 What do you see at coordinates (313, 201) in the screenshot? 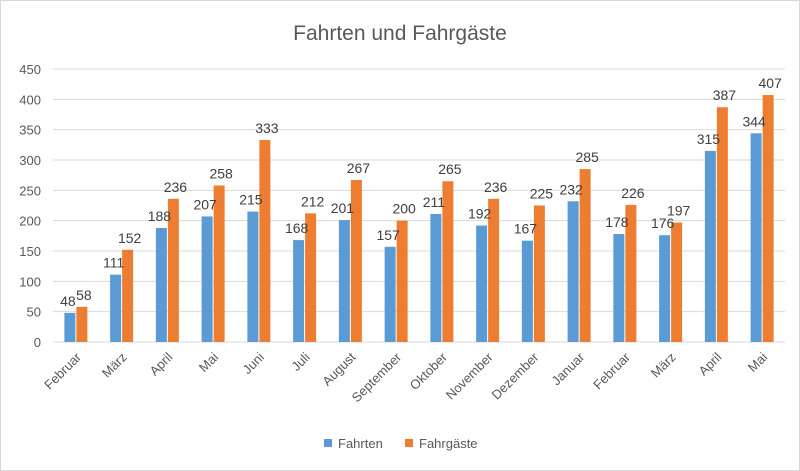
I see `data-label: 212` at bounding box center [313, 201].